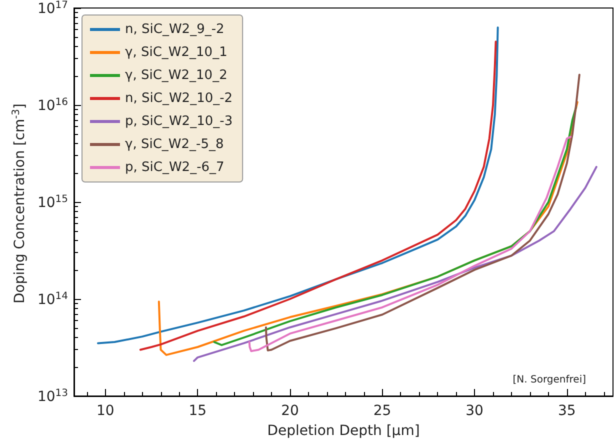 The width and height of the screenshot is (616, 443). What do you see at coordinates (197, 411) in the screenshot?
I see `x-tick-label: 15` at bounding box center [197, 411].